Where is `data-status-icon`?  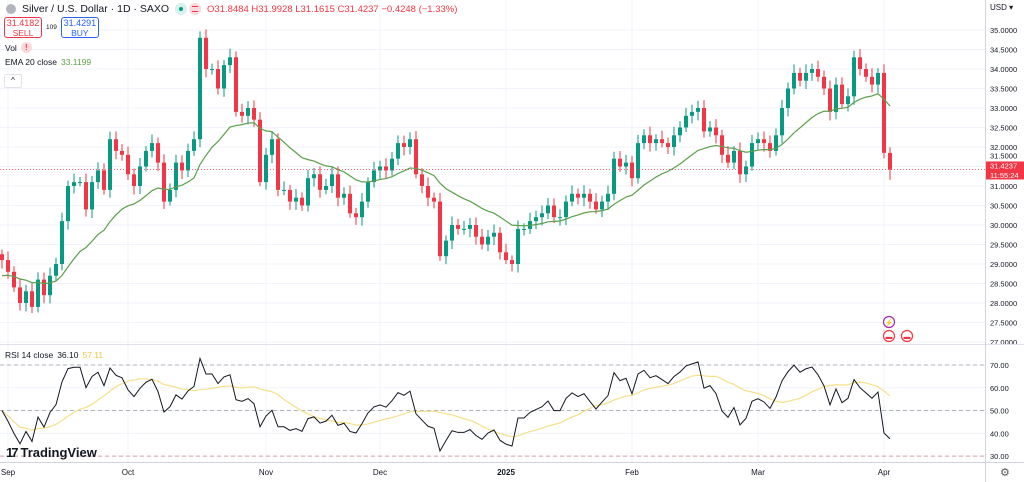
data-status-icon is located at coordinates (195, 9).